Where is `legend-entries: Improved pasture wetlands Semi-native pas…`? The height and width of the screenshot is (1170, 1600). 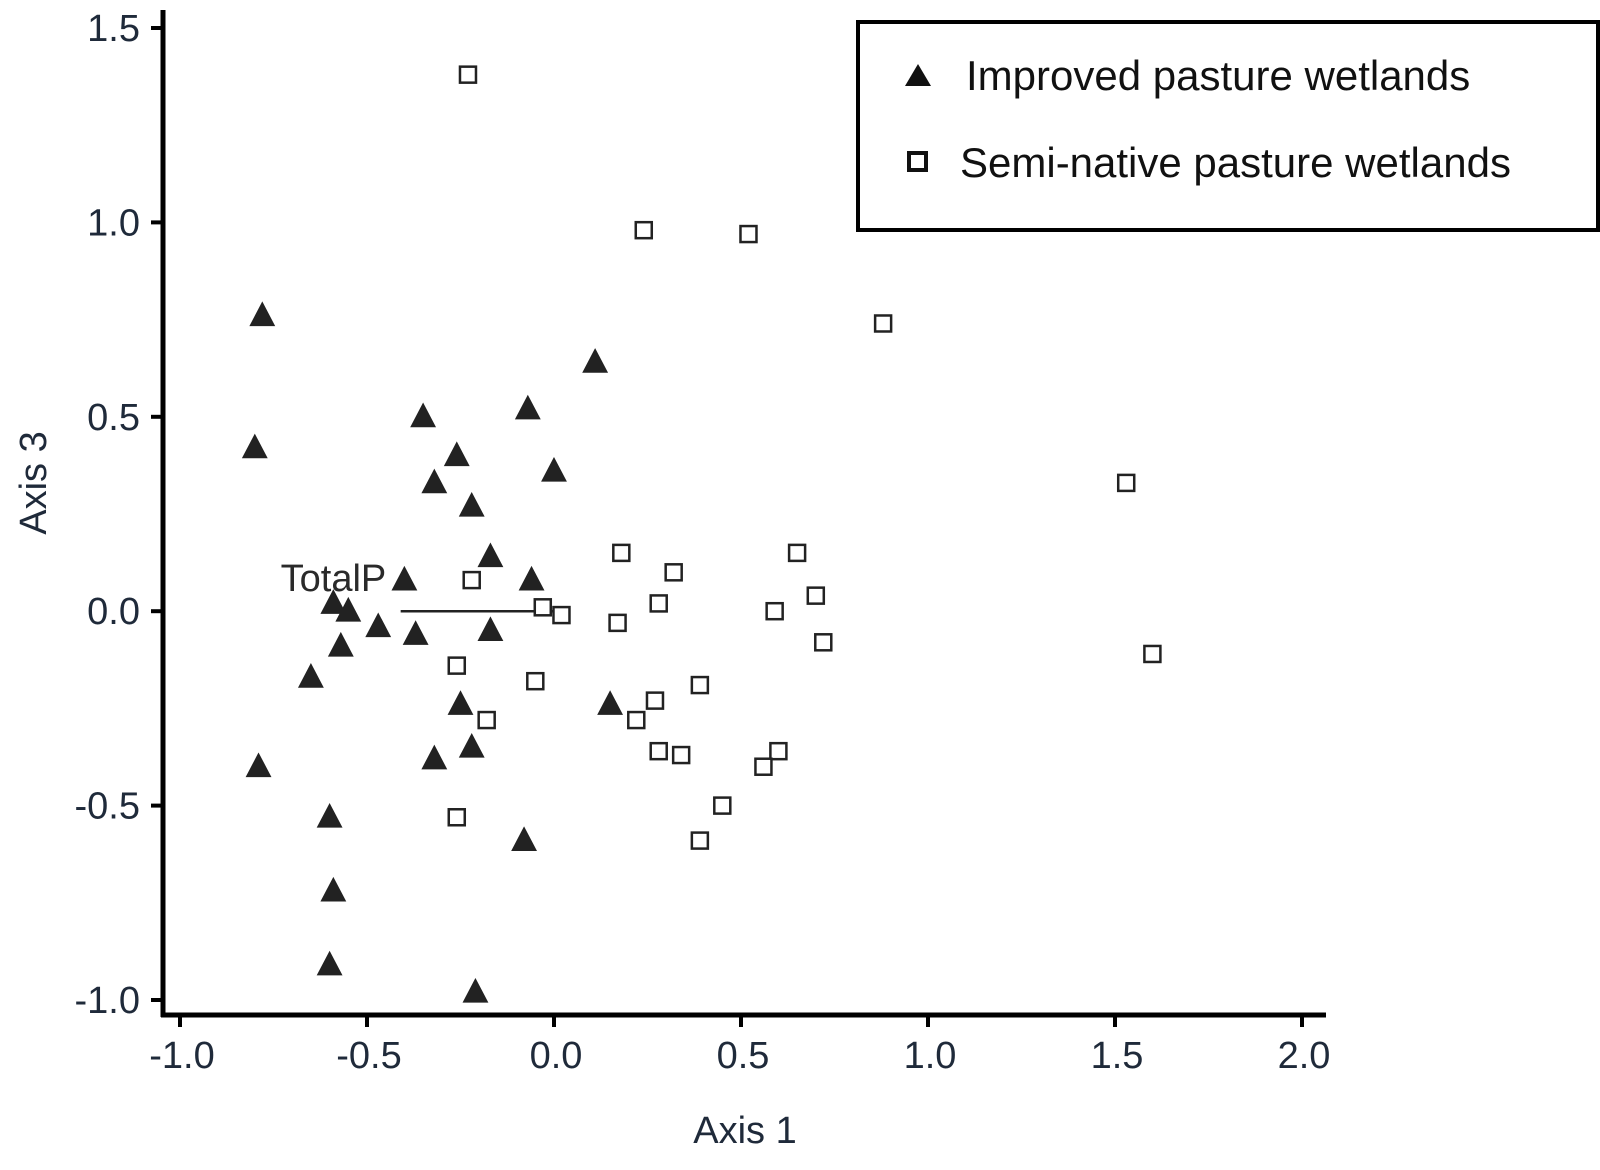
legend-entries: Improved pasture wetlands Semi-native pas… is located at coordinates (1208, 119).